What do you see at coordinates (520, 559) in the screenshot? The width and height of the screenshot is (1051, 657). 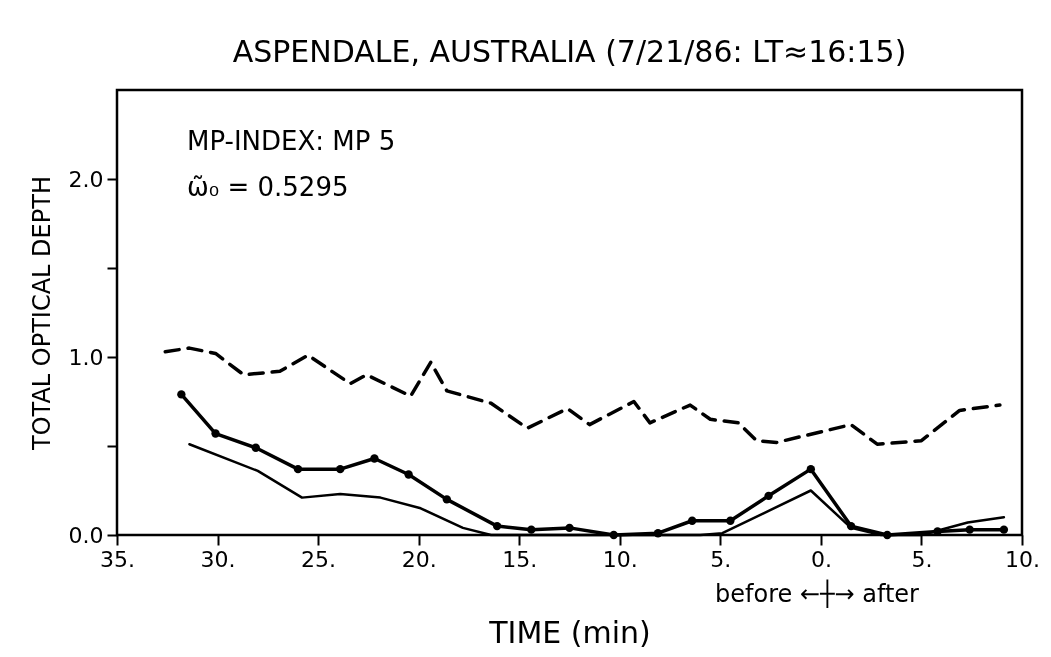 I see `x-tick-label: 15.` at bounding box center [520, 559].